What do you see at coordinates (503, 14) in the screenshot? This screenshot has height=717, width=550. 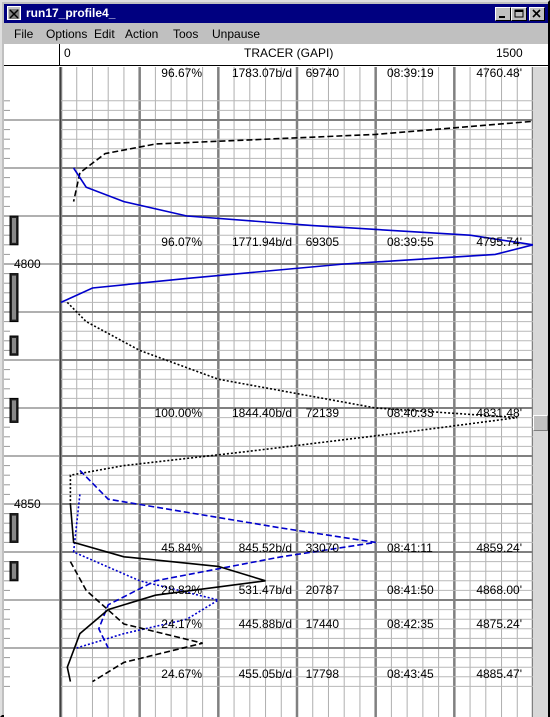 I see `minimize-button` at bounding box center [503, 14].